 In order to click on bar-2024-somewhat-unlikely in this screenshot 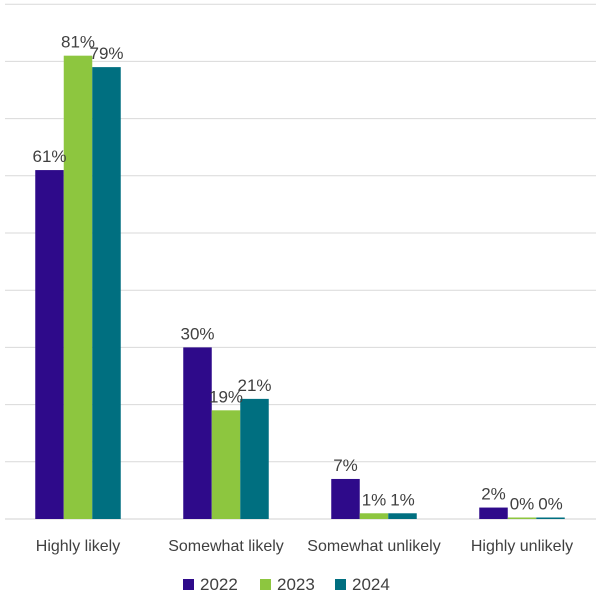, I will do `click(402, 516)`.